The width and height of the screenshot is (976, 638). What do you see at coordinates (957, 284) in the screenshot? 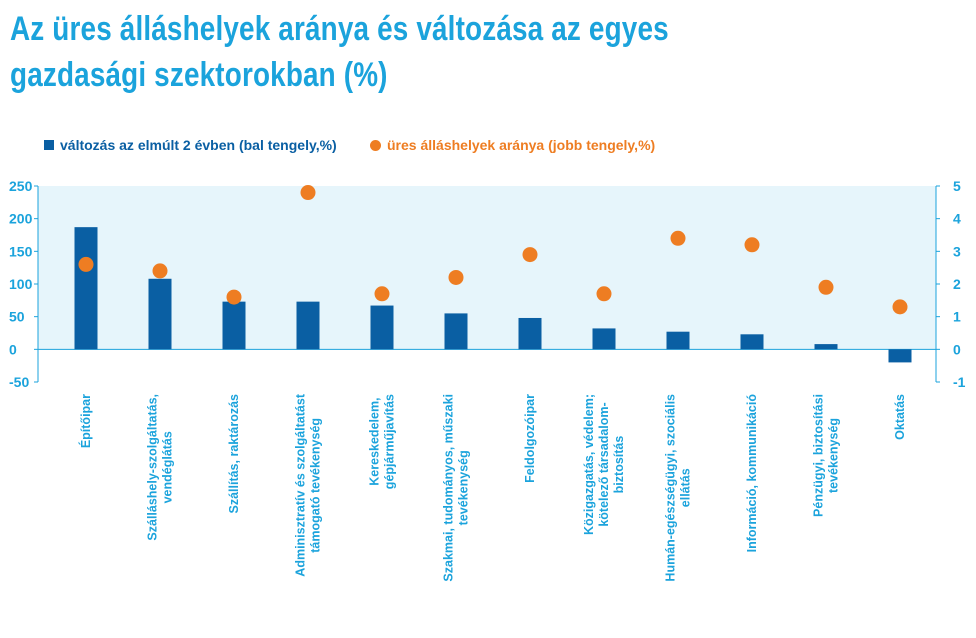
I see `right-tick-label: 2` at bounding box center [957, 284].